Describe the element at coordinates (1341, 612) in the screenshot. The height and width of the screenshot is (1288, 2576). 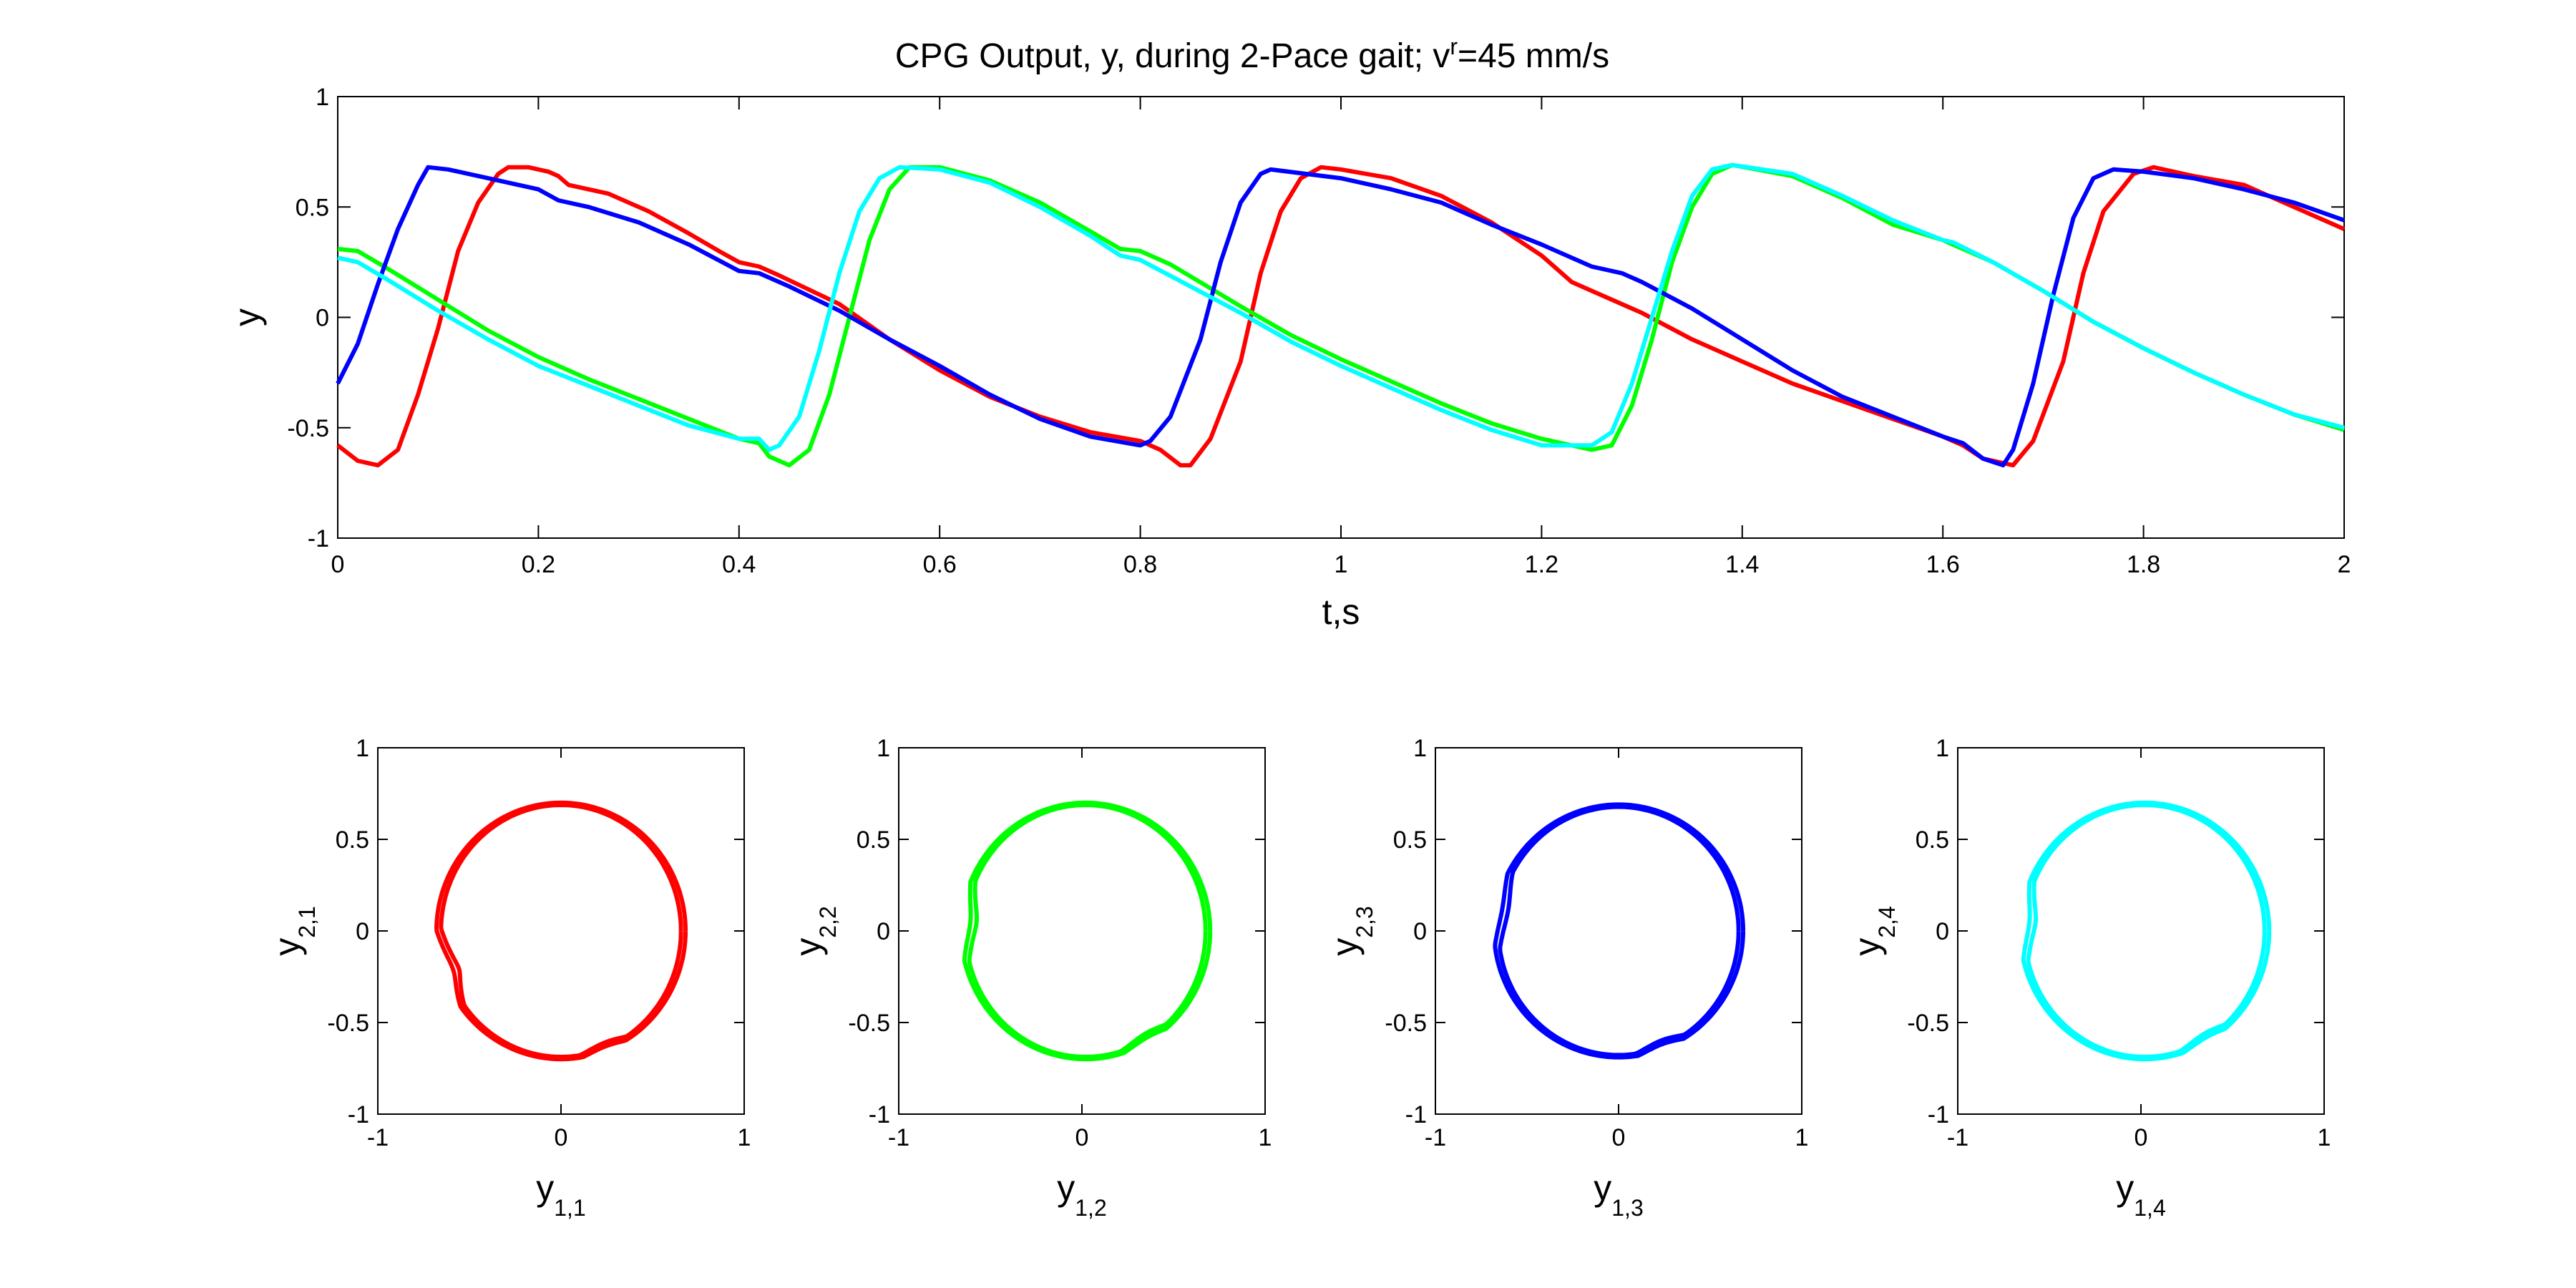
I see `time-series-x-axis-label: t,s` at that location.